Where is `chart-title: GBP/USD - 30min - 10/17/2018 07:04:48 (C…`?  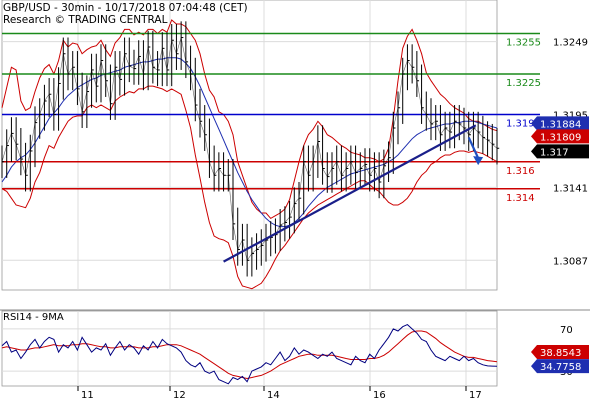 chart-title: GBP/USD - 30min - 10/17/2018 07:04:48 (C… is located at coordinates (125, 8).